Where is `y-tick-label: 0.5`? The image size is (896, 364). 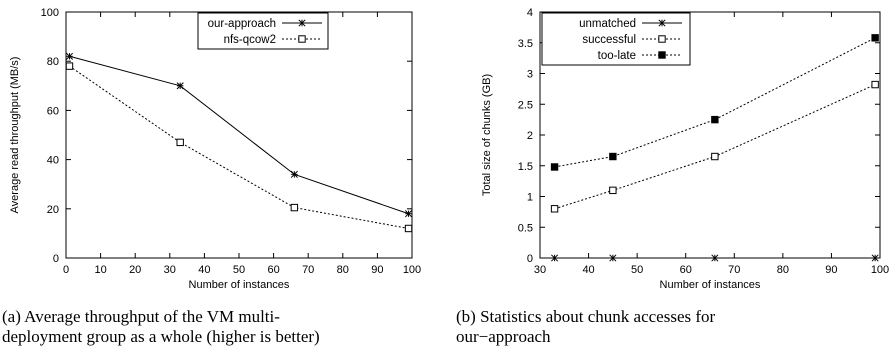
y-tick-label: 0.5 is located at coordinates (525, 228).